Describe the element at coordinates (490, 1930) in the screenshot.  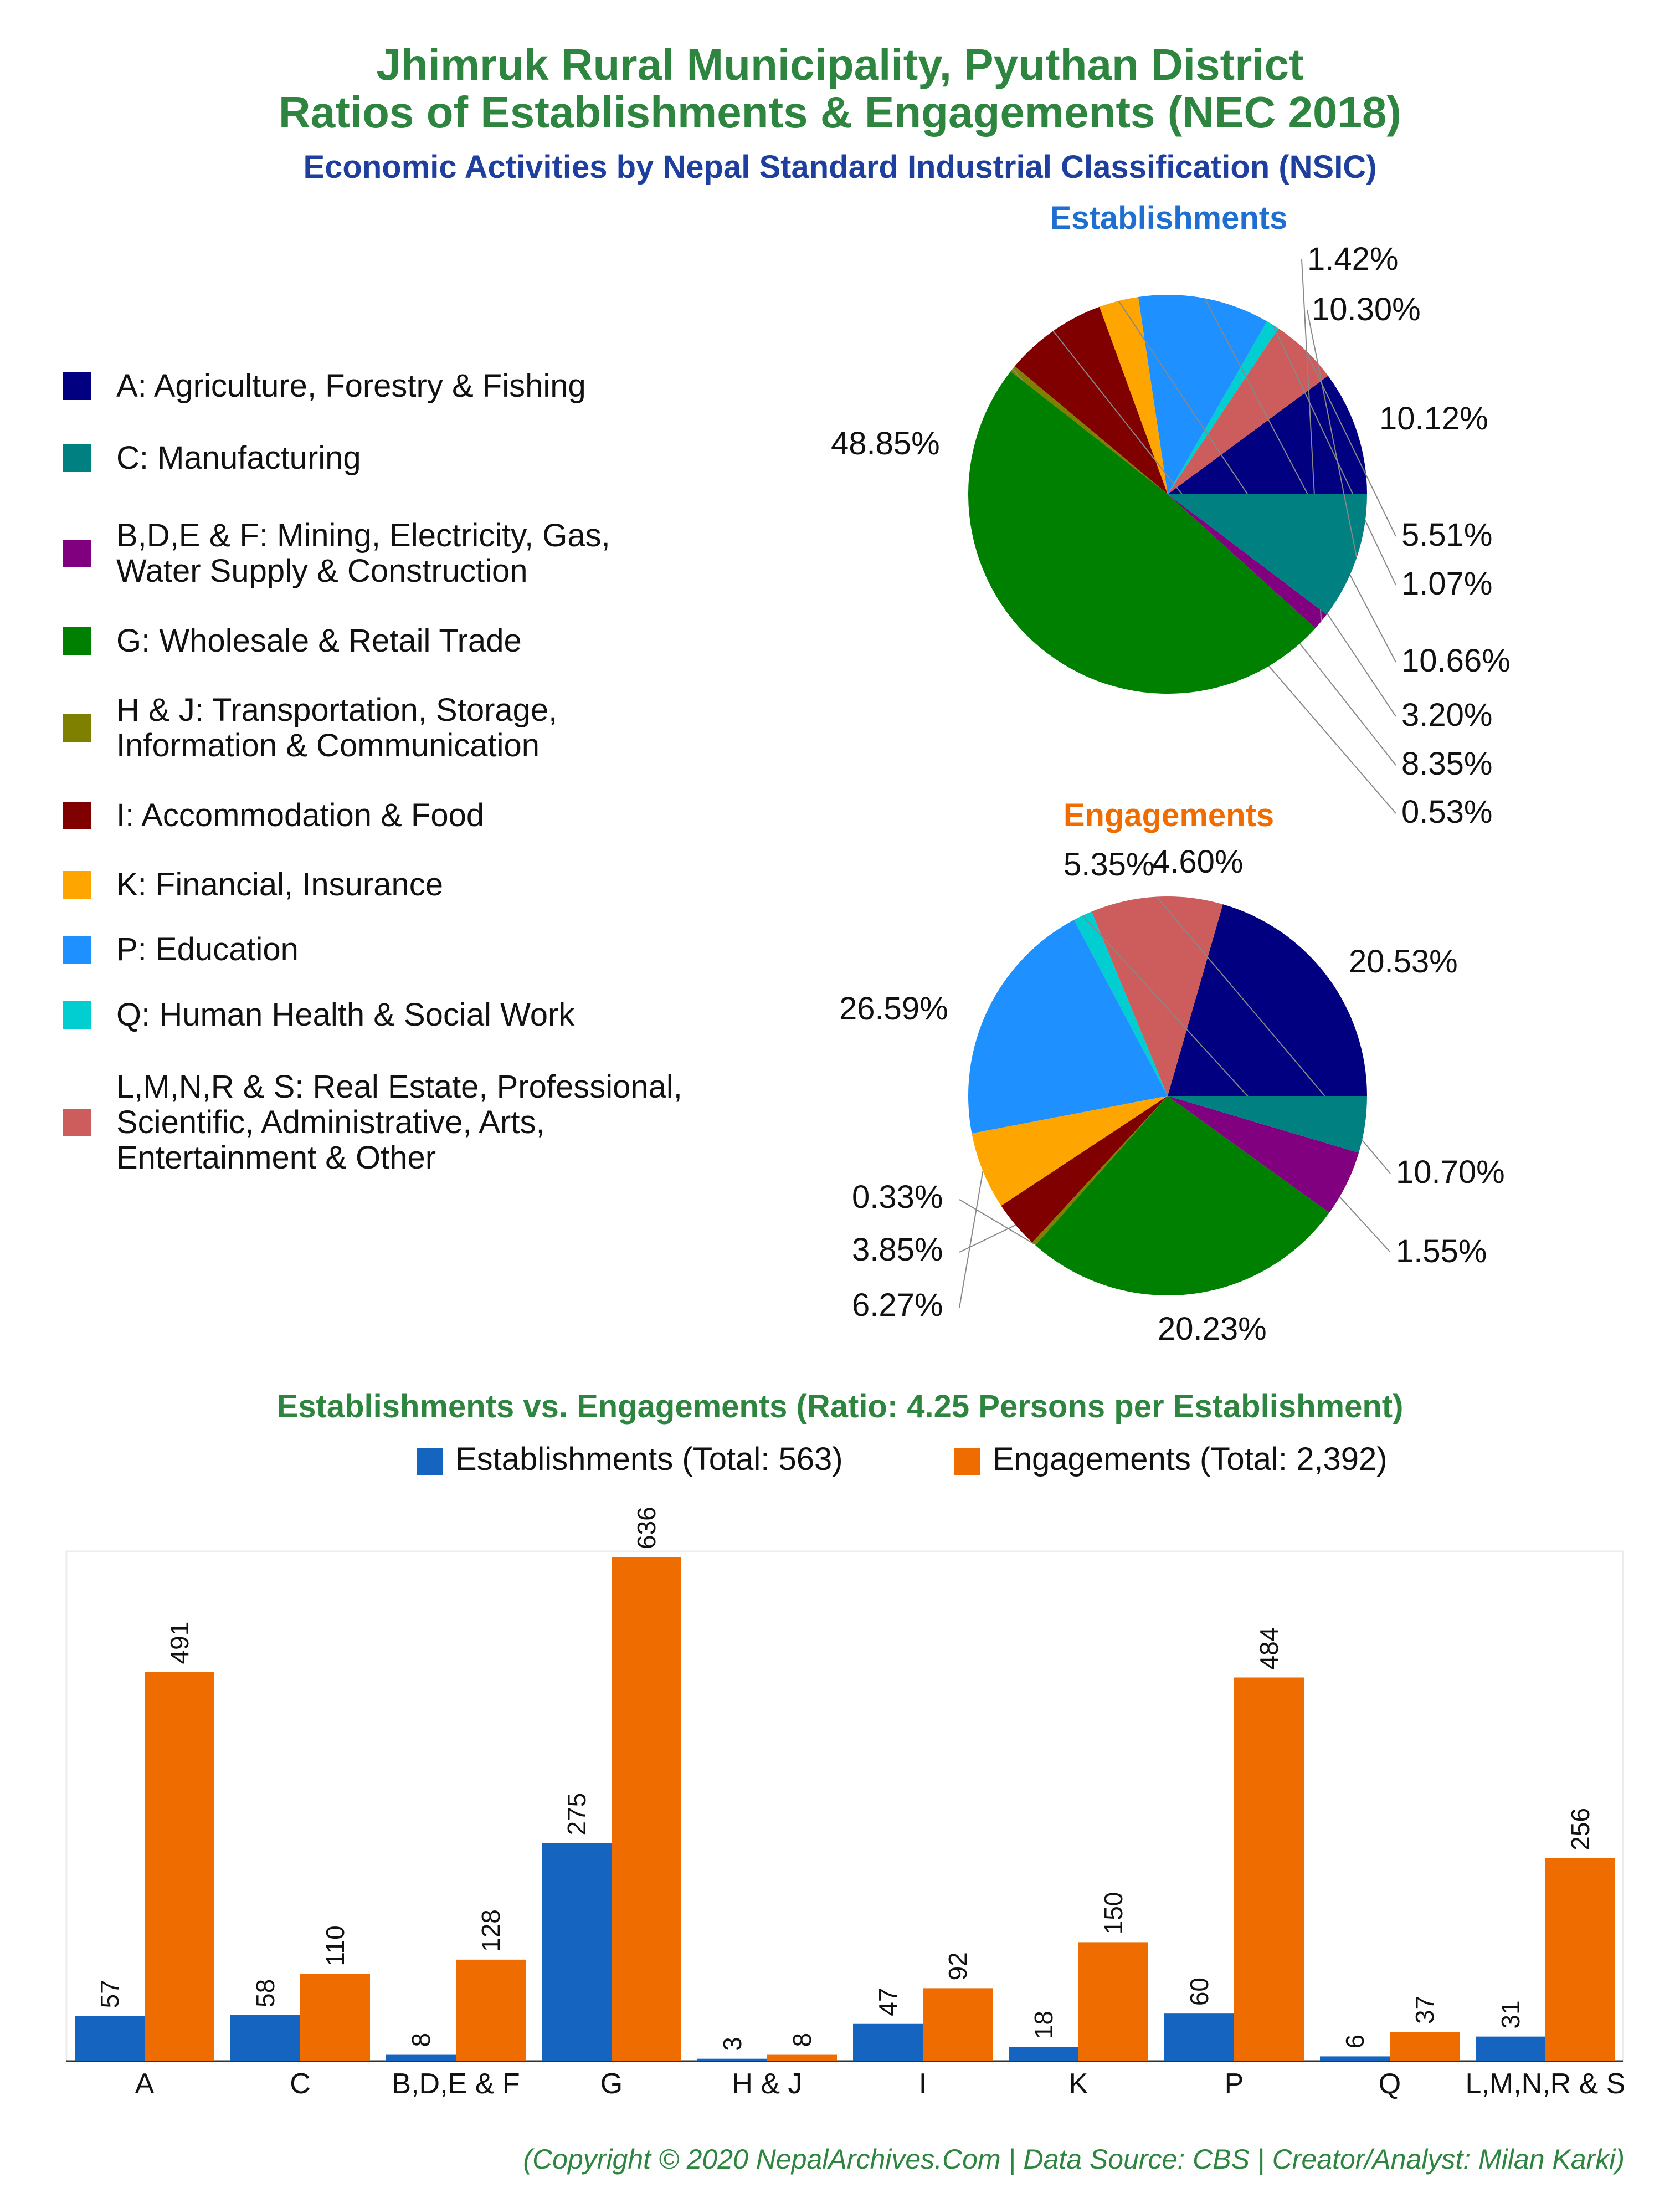
I see `bar-value-label: 128` at that location.